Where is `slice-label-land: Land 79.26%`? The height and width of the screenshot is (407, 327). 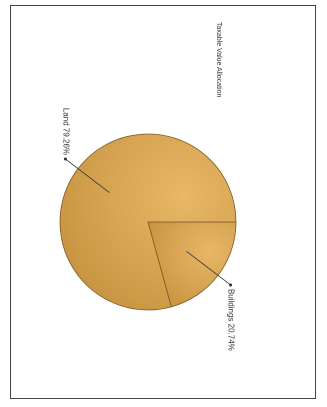
slice-label-land: Land 79.26% is located at coordinates (65, 131).